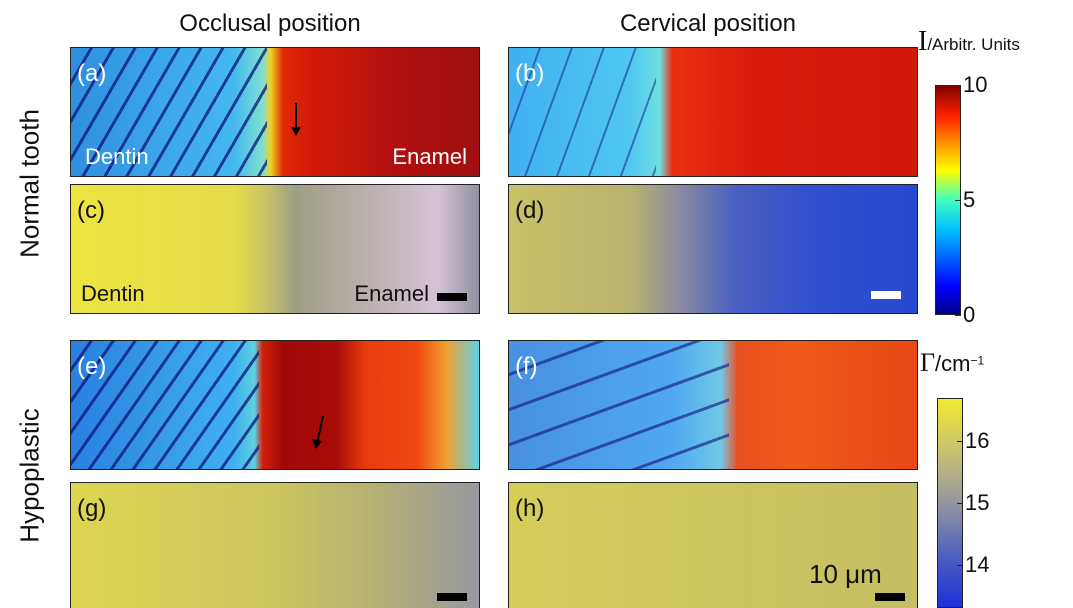  I want to click on tick-label: 0, so click(969, 314).